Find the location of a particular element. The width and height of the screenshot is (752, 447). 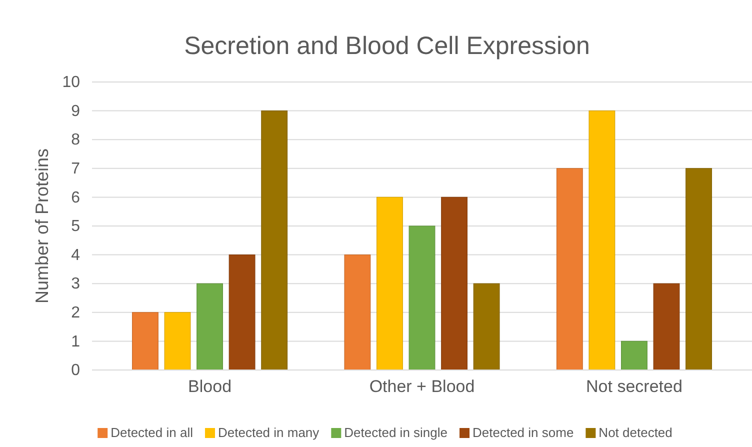

x-tick-label: Other + Blood is located at coordinates (422, 386).